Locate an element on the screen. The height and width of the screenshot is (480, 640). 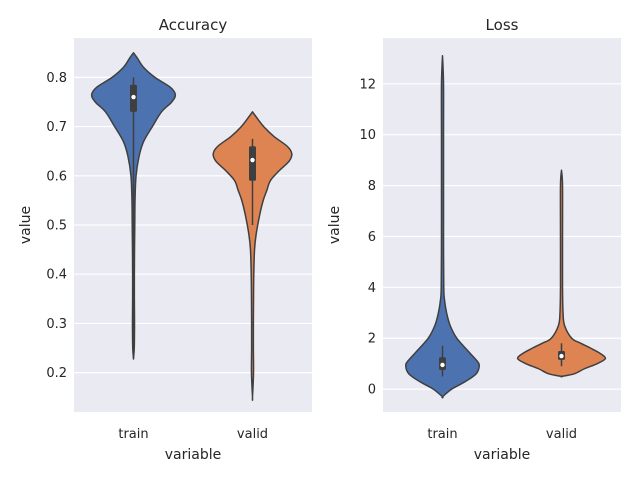
accuracy-x-tick-label: train is located at coordinates (133, 434).